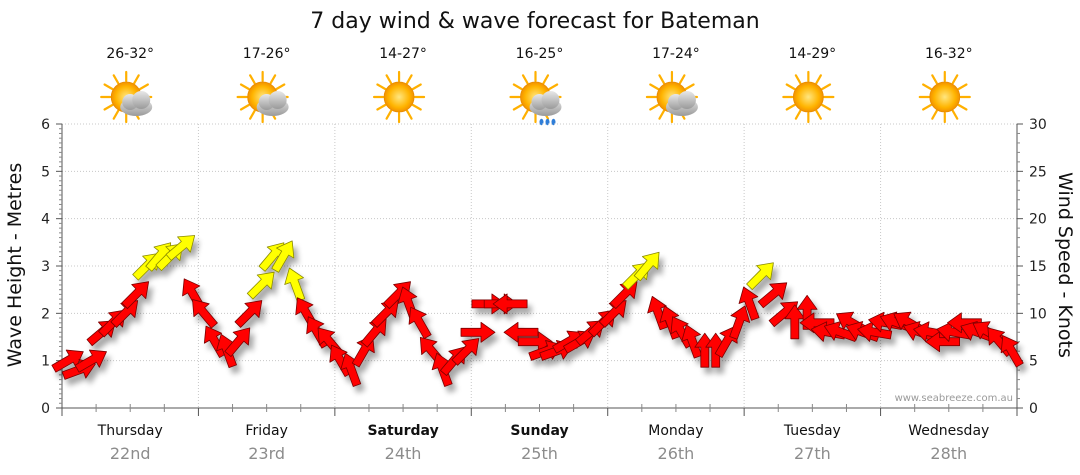  I want to click on chart-title: 7 day wind & wave forecast for Bateman, so click(534, 21).